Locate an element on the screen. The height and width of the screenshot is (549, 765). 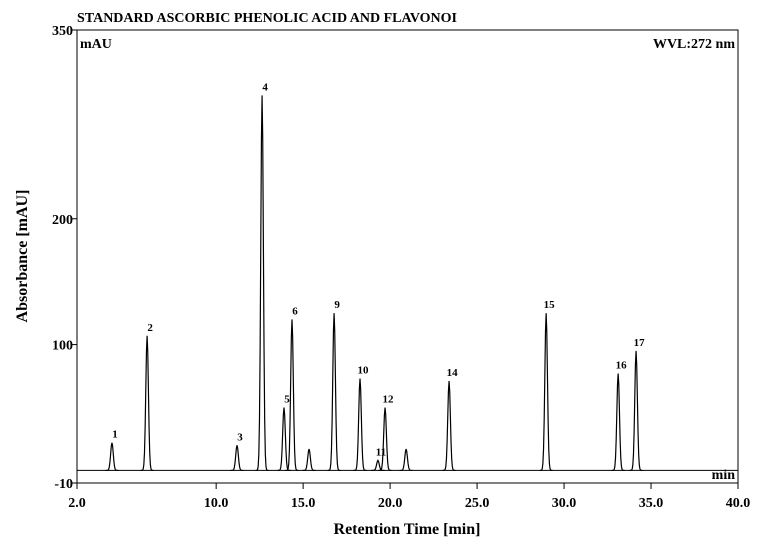
peak-label: 6 is located at coordinates (295, 311).